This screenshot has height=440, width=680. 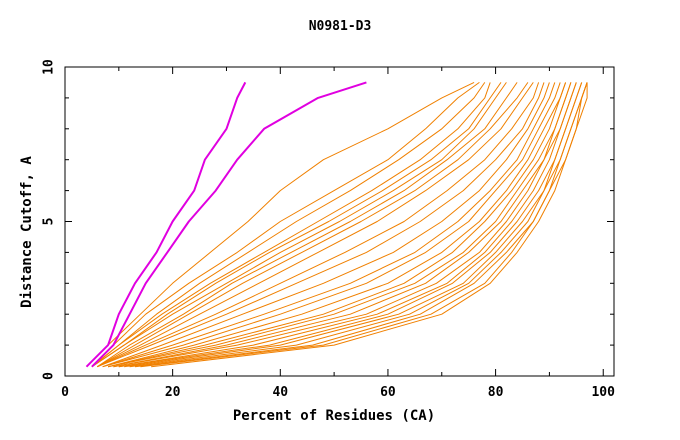 What do you see at coordinates (49, 67) in the screenshot?
I see `y-tick-label-10: 10` at bounding box center [49, 67].